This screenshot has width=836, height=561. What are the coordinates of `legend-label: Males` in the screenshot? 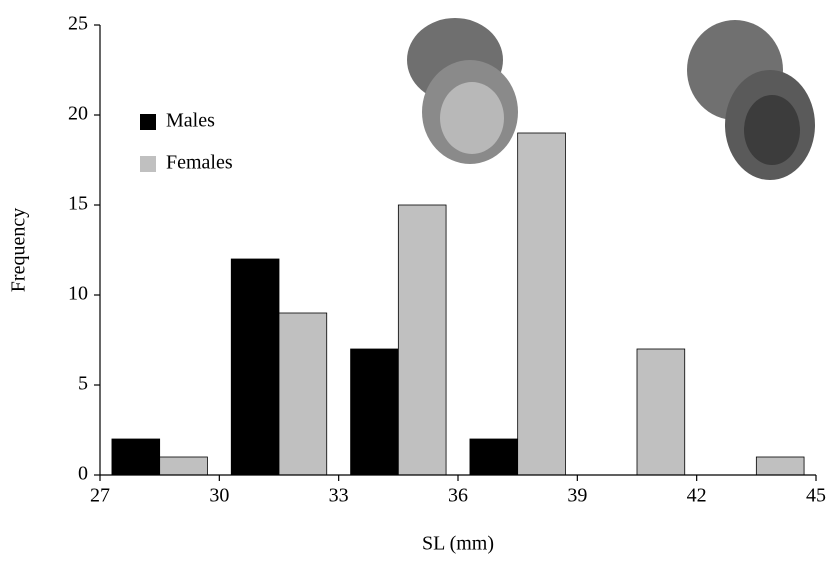 It's located at (190, 121).